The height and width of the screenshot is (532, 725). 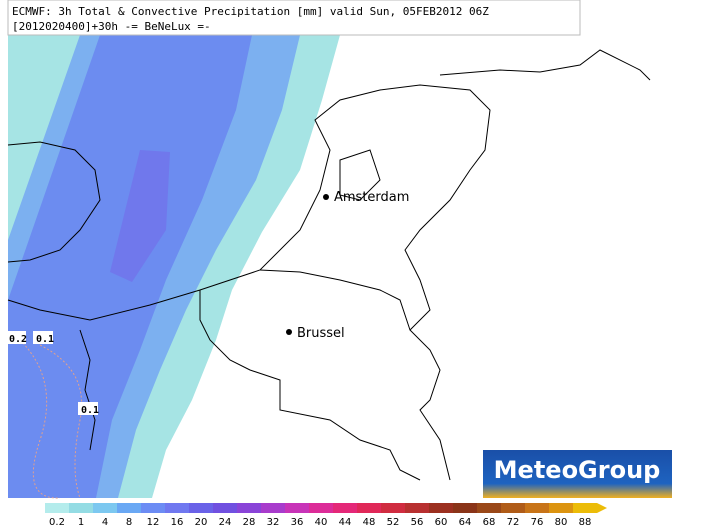 What do you see at coordinates (18, 339) in the screenshot?
I see `contour-label: 0.2` at bounding box center [18, 339].